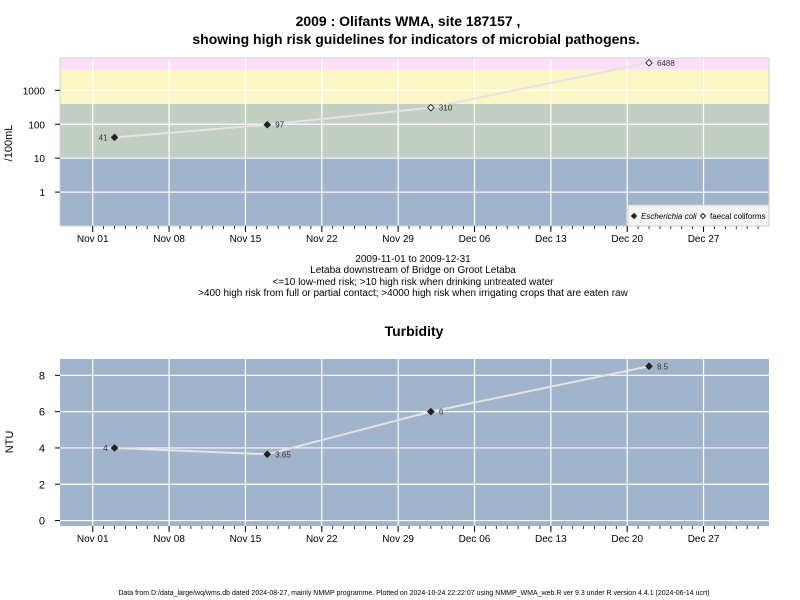  What do you see at coordinates (551, 539) in the screenshot?
I see `bottom-x-tick-label: Dec 13` at bounding box center [551, 539].